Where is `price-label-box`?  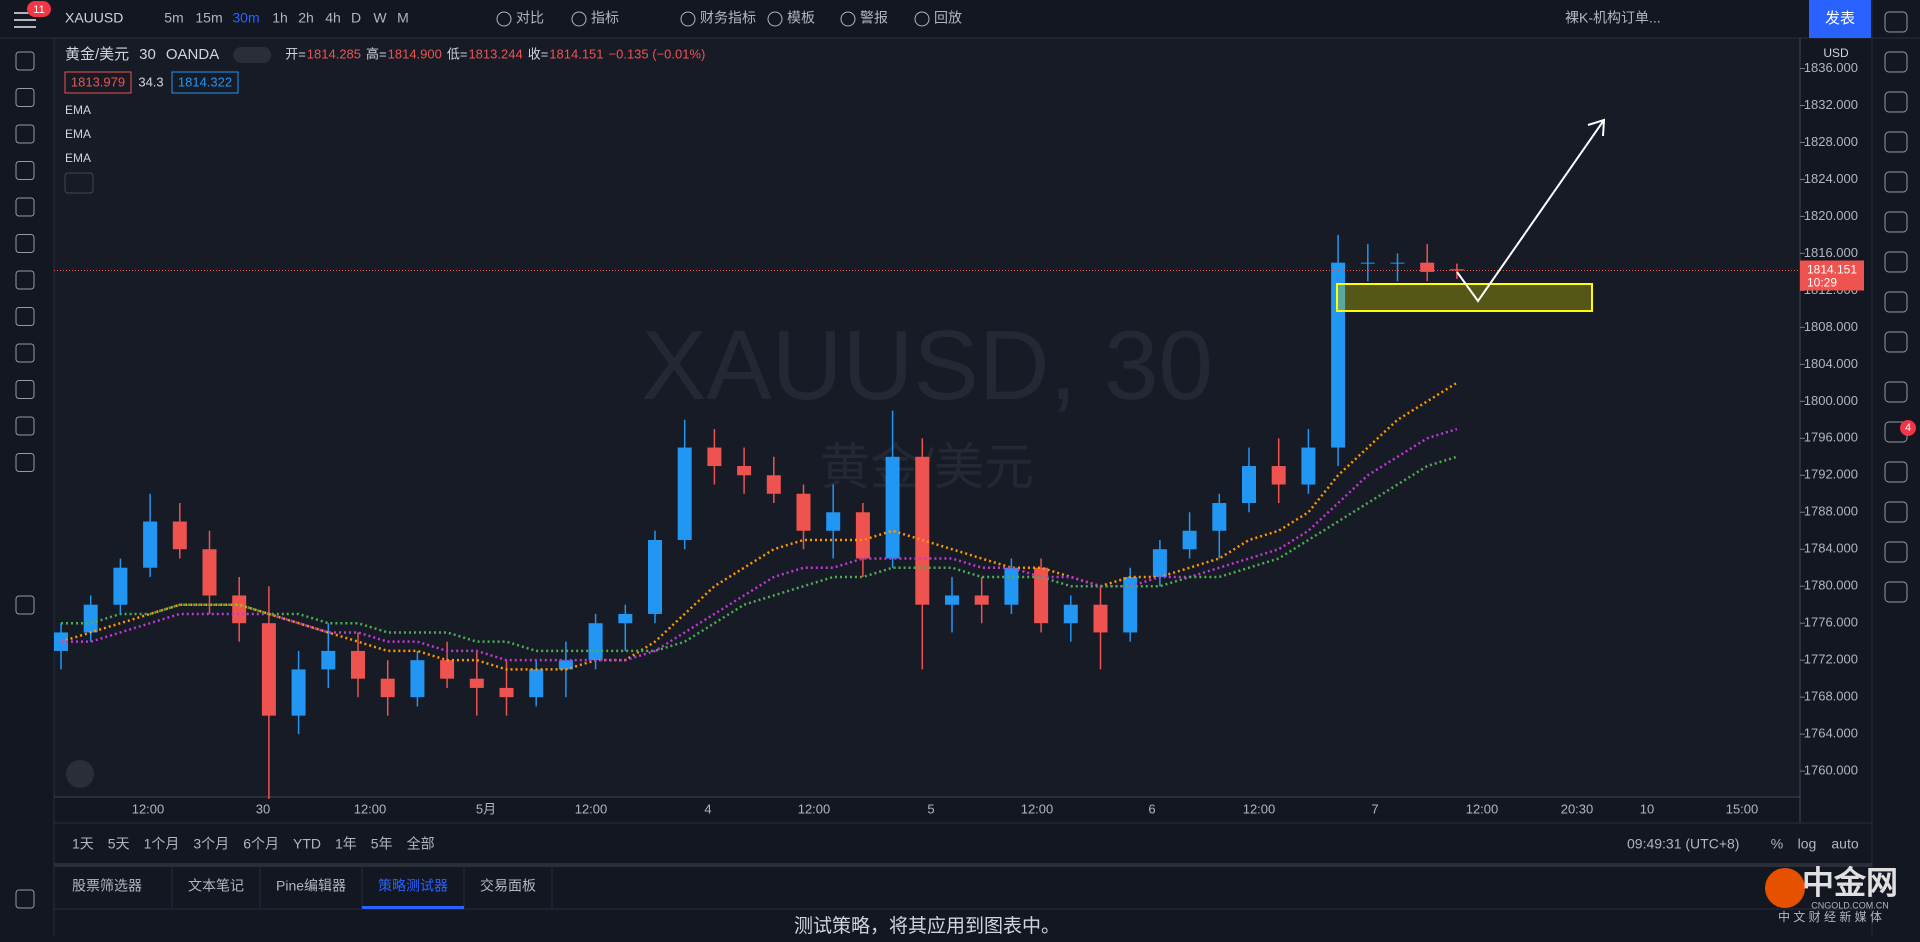 price-label-box is located at coordinates (1832, 275).